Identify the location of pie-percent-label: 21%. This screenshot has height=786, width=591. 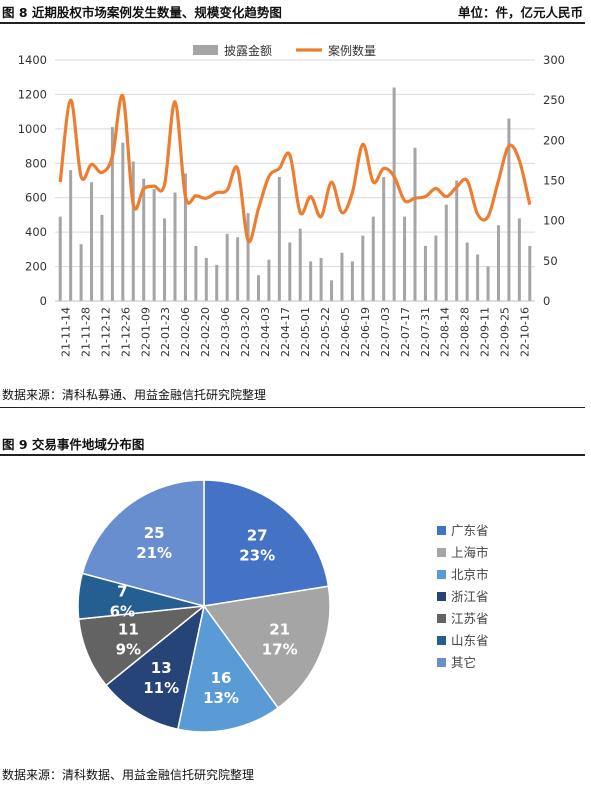
(154, 553).